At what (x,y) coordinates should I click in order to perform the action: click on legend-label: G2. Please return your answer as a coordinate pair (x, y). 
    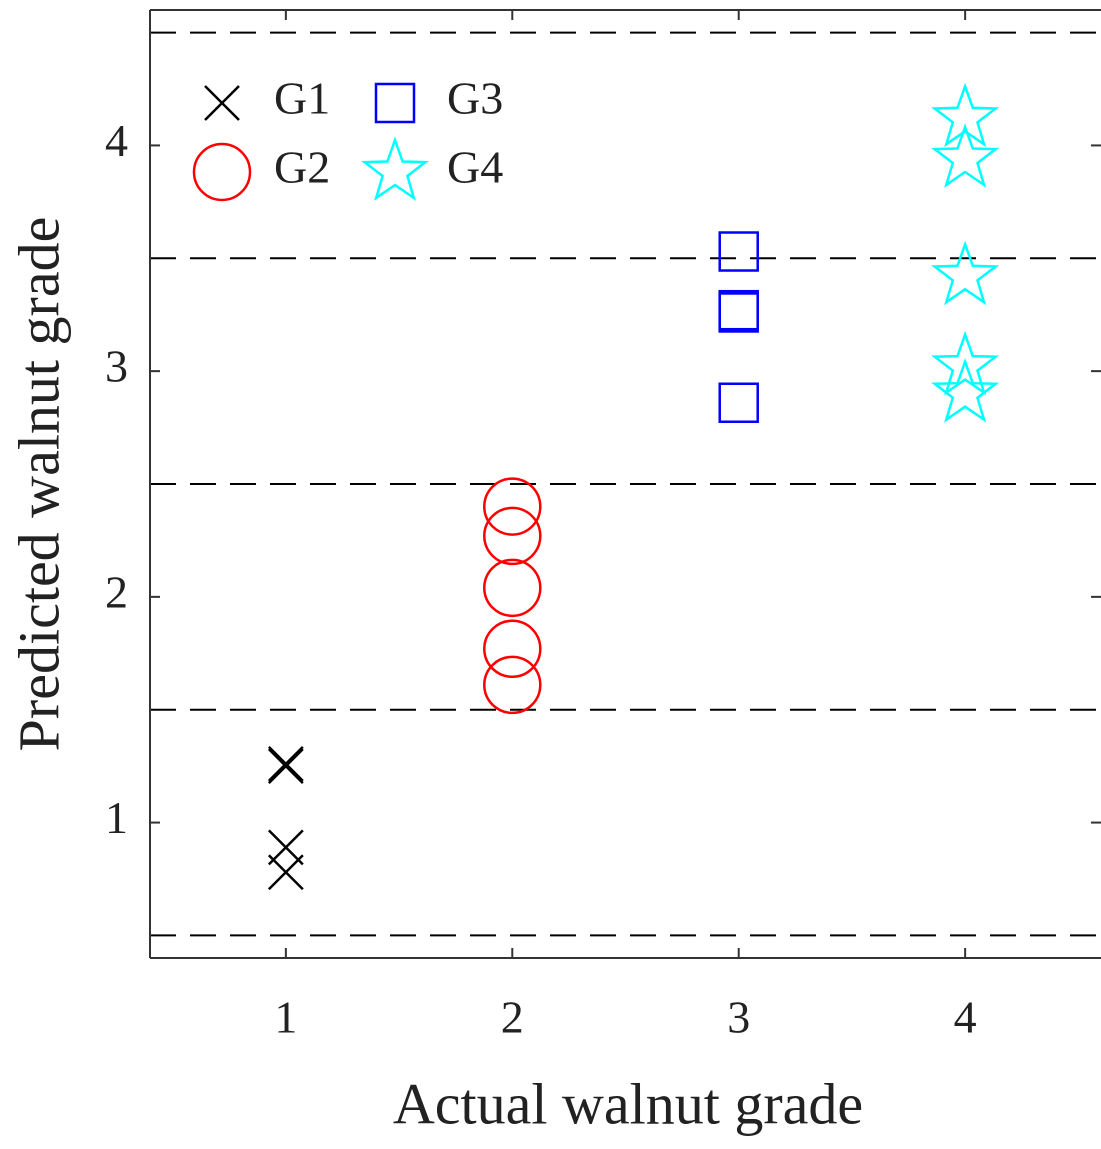
    Looking at the image, I should click on (302, 167).